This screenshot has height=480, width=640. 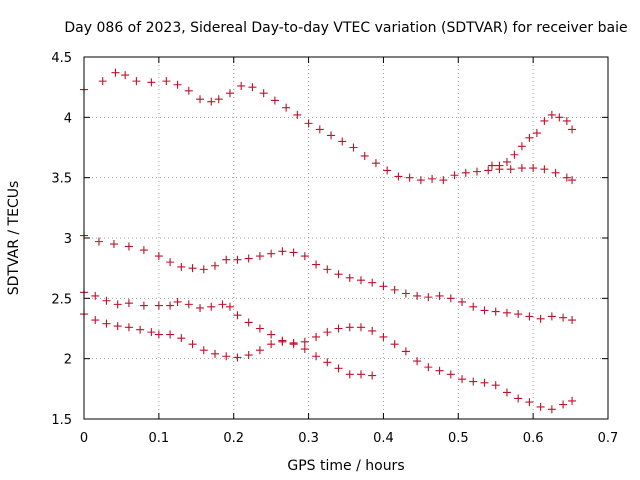 I want to click on x-tick-label: 0.2, so click(x=233, y=438).